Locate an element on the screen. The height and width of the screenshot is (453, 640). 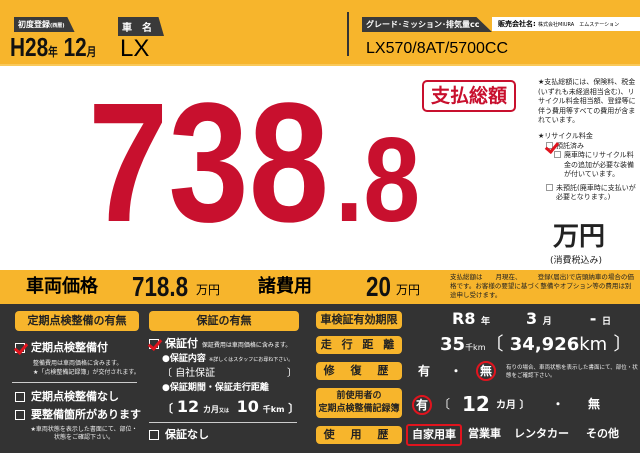
recycle-paid-checkbox is located at coordinates (549, 145).